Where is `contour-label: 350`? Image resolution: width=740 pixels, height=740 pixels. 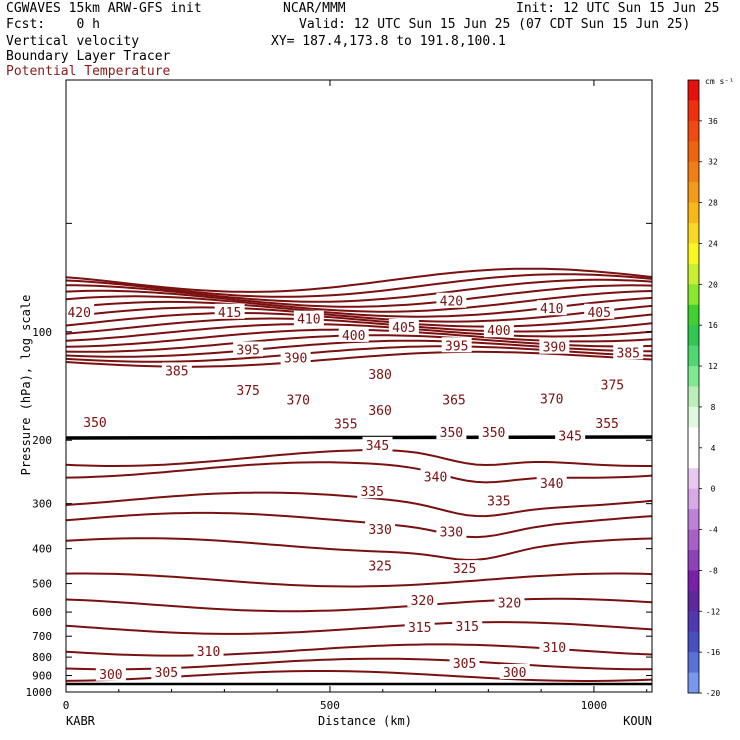
contour-label: 350 is located at coordinates (94, 423).